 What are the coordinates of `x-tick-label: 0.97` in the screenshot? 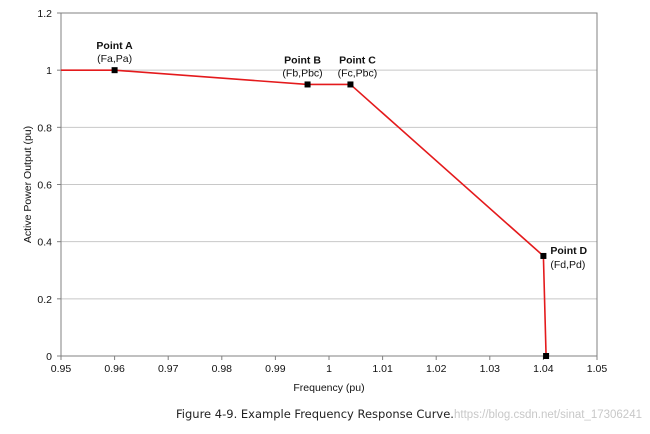 It's located at (168, 369).